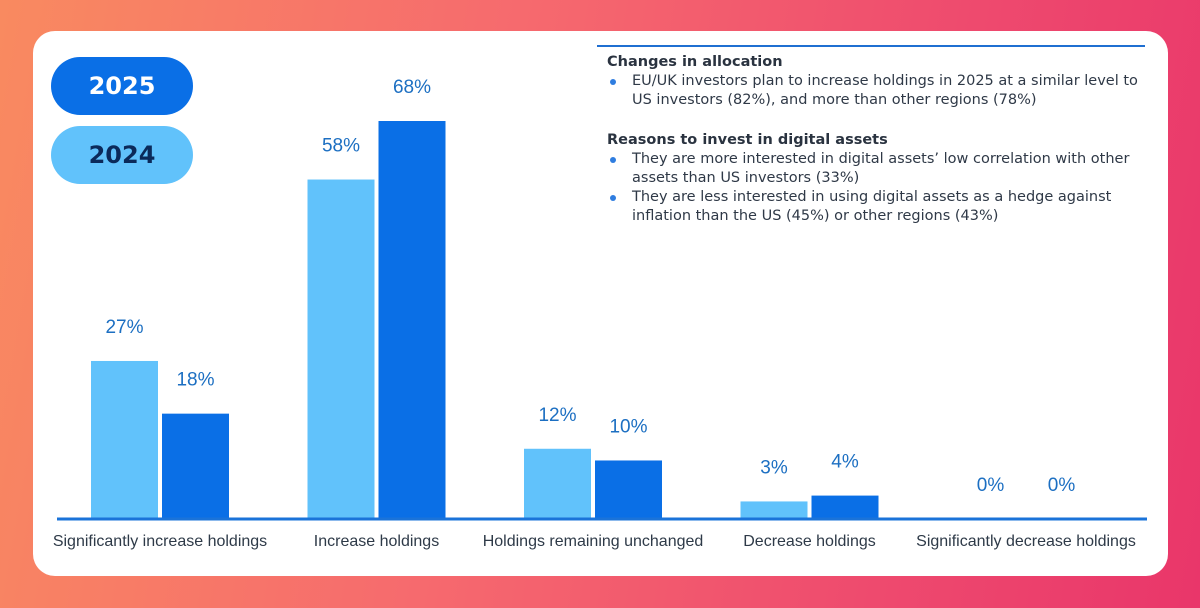 The width and height of the screenshot is (1200, 608). I want to click on category-label-3: Decrease holdings, so click(809, 541).